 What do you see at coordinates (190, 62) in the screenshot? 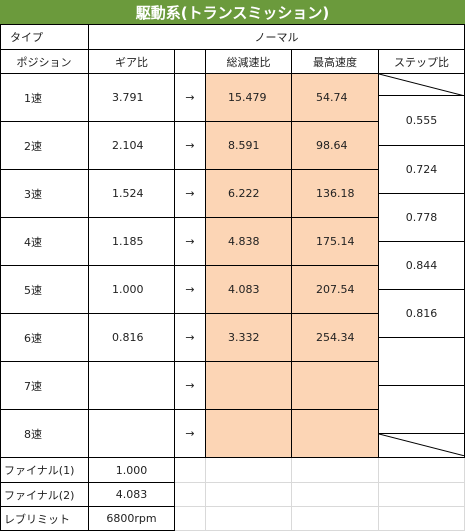
I see `header-arrow-blank` at bounding box center [190, 62].